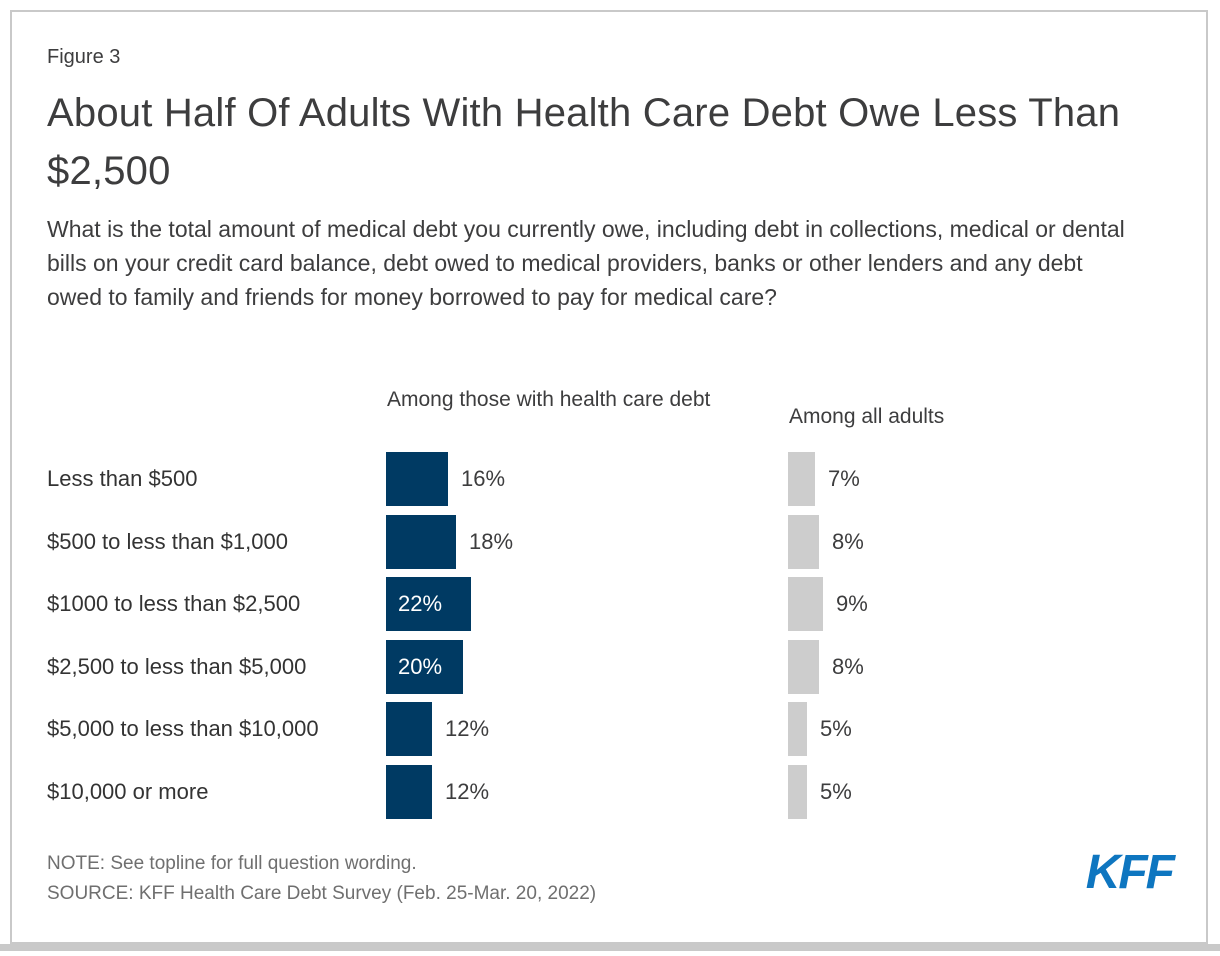  I want to click on category-label: $5,000 to less than $10,000, so click(183, 729).